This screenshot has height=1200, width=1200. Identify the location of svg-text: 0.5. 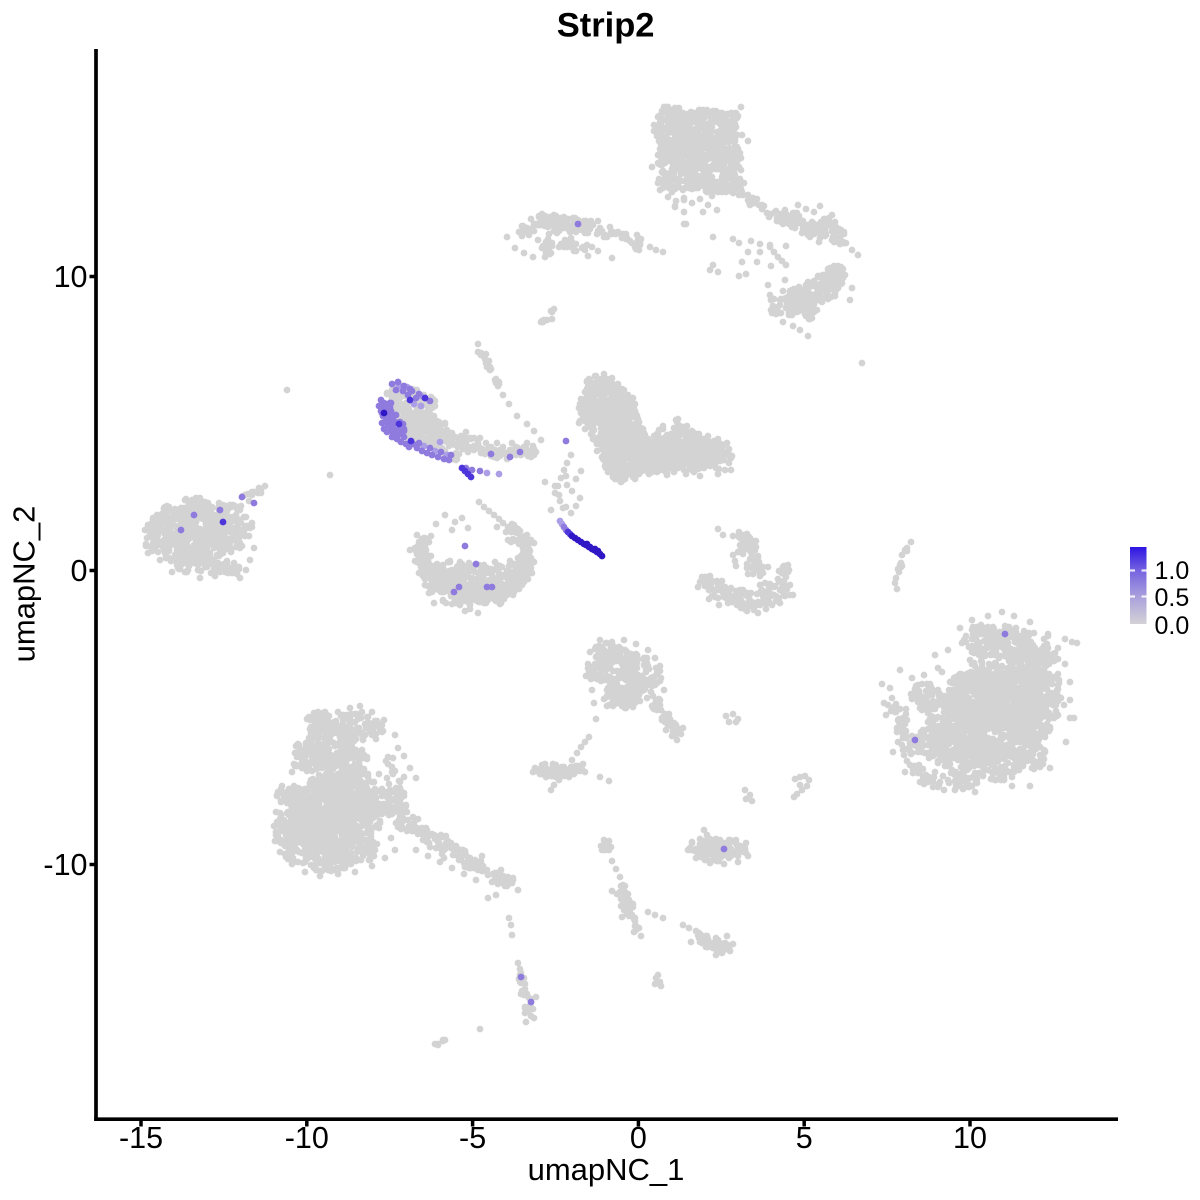
(1172, 598).